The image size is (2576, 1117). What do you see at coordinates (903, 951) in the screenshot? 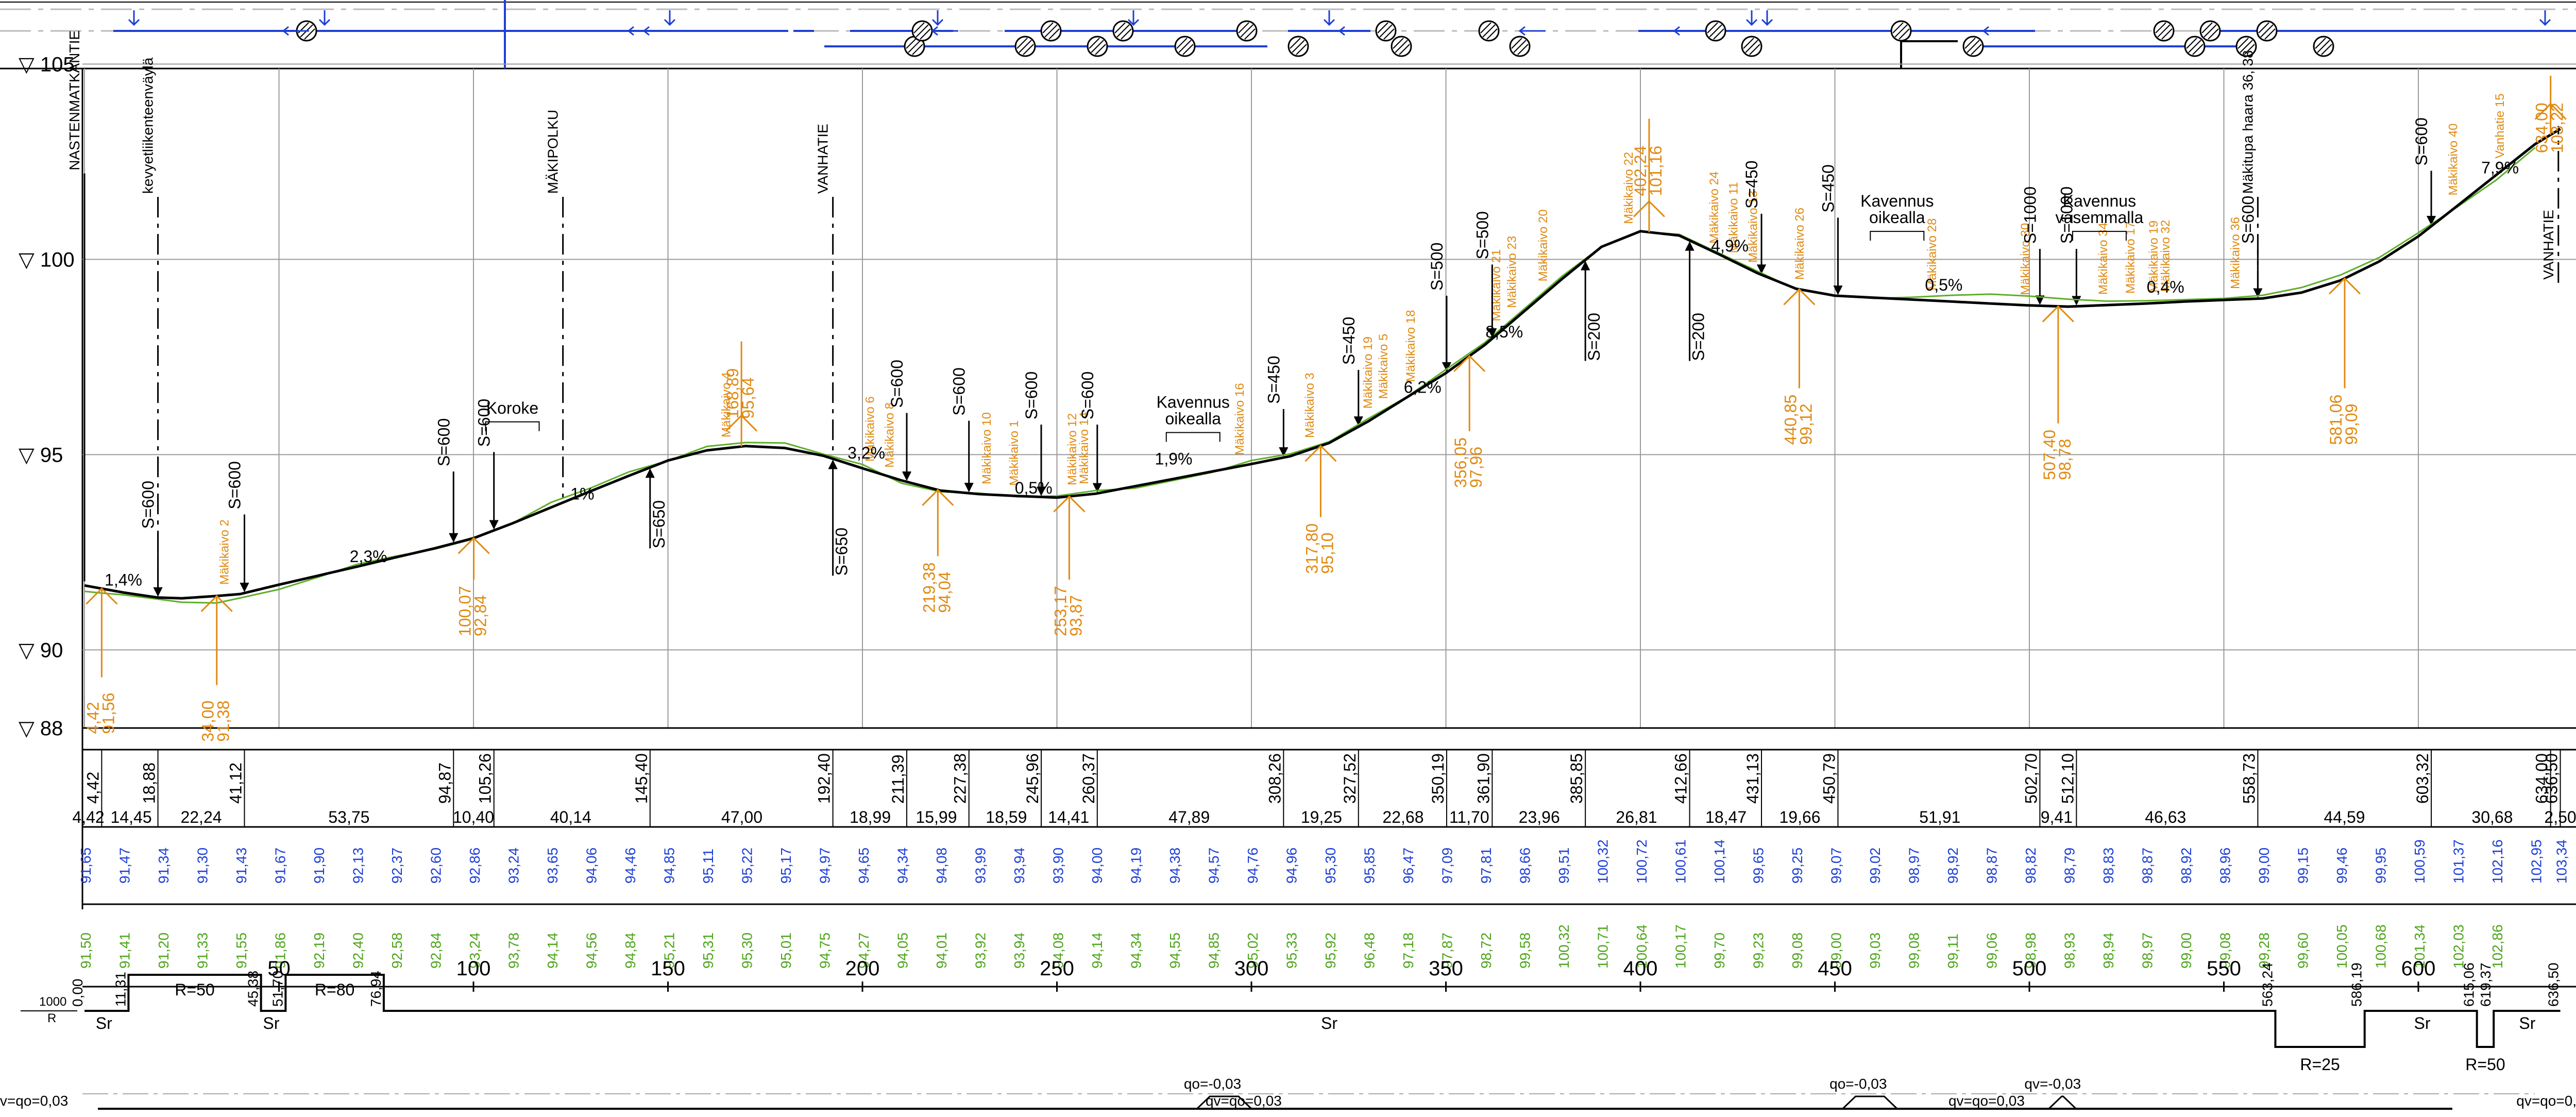
I see `existing-elevation: 94,05` at bounding box center [903, 951].